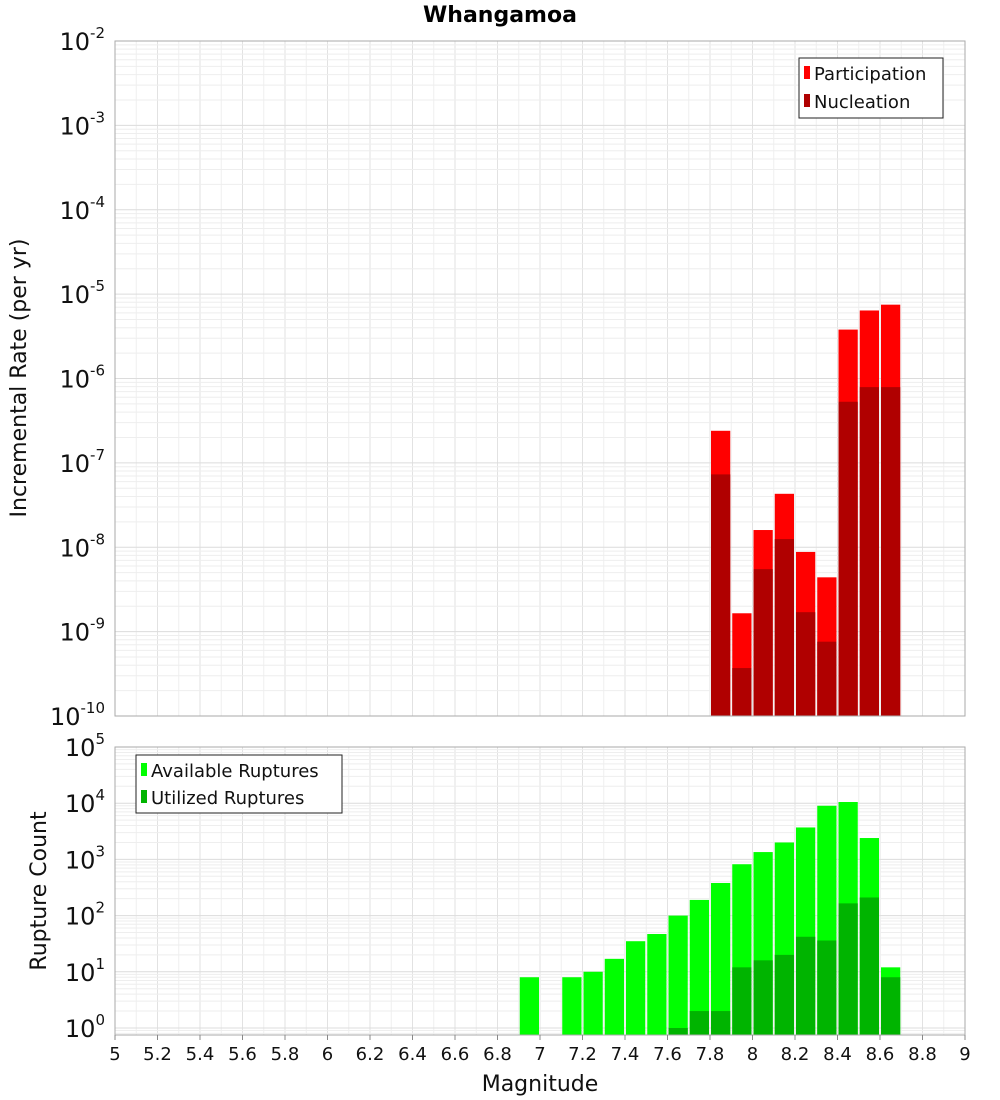  I want to click on x-axis-label: Magnitude, so click(540, 1084).